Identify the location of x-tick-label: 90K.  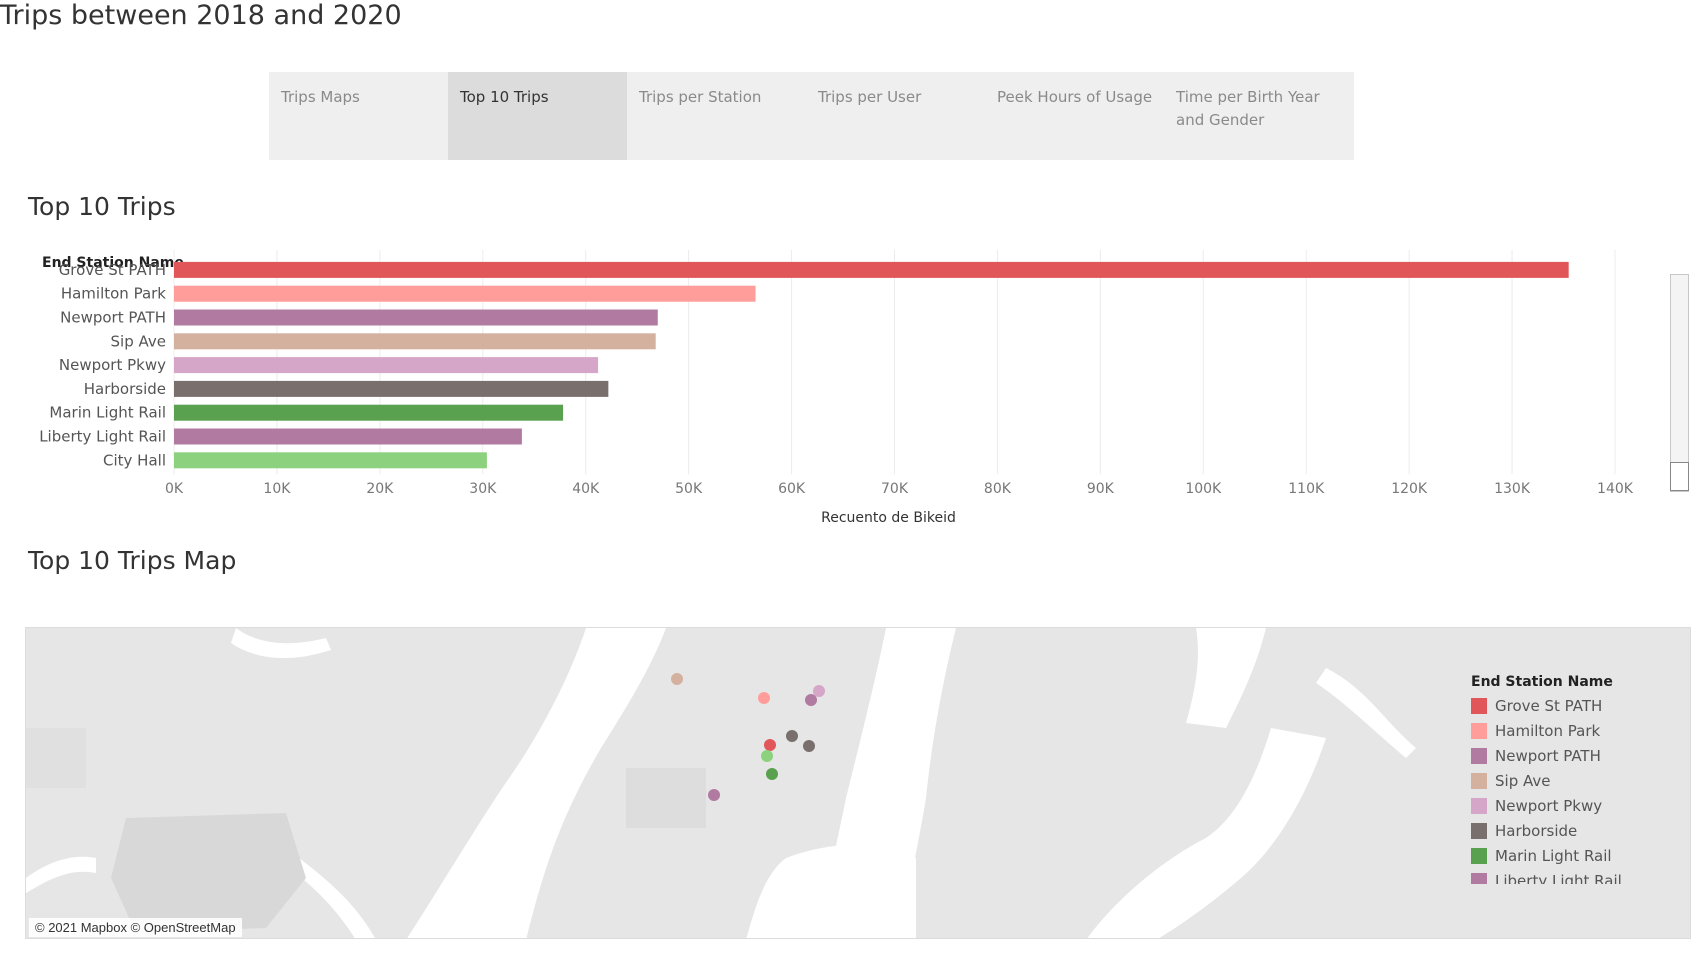
(1101, 489).